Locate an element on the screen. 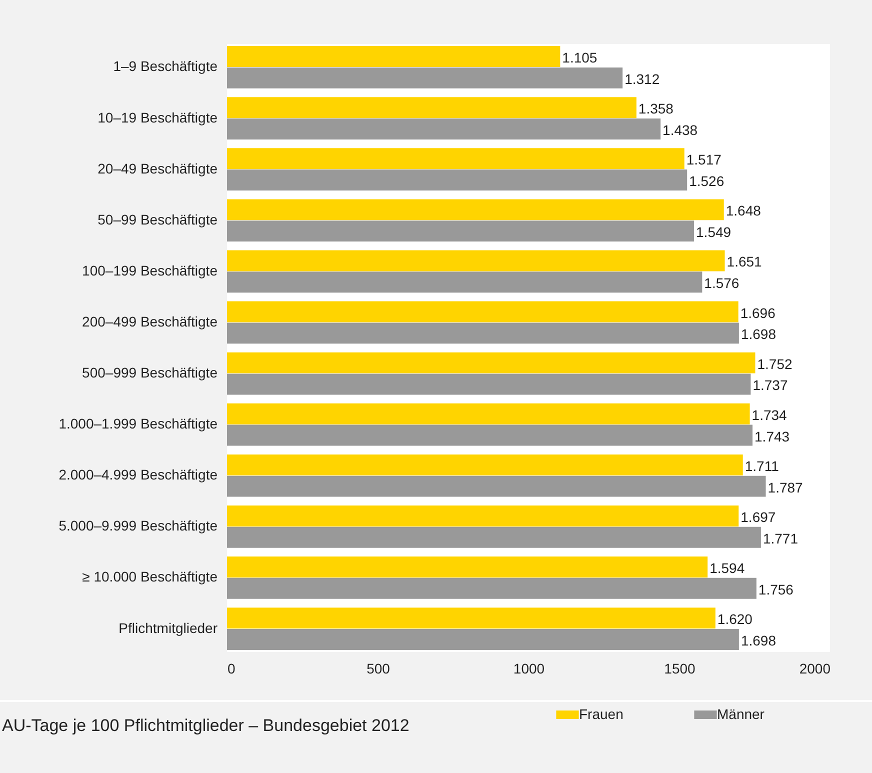 Image resolution: width=872 pixels, height=773 pixels. y-tick-label: 200–499 Beschäftigte is located at coordinates (150, 321).